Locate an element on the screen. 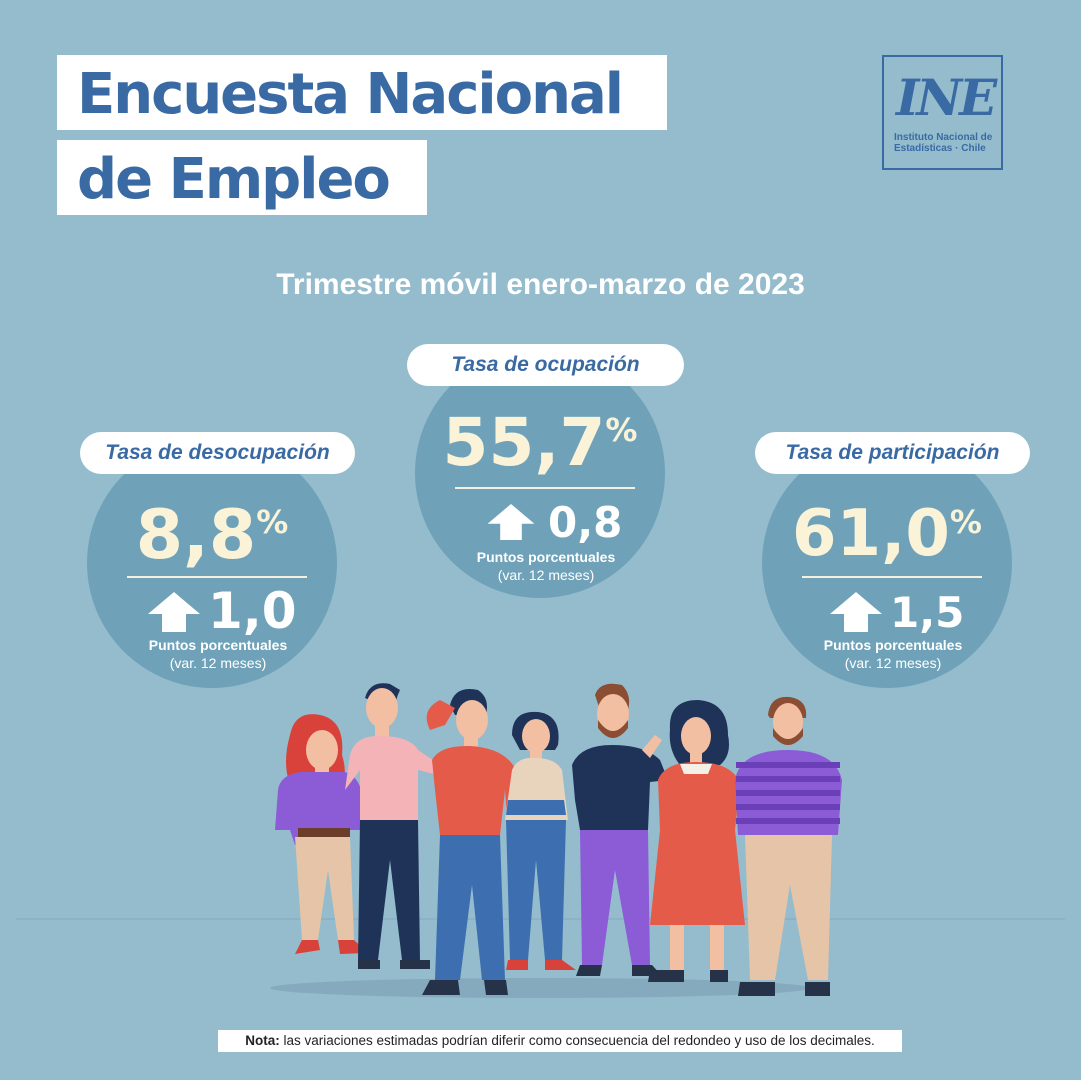 The height and width of the screenshot is (1080, 1081). indicator-value-ocupacion: 55,7% is located at coordinates (540, 443).